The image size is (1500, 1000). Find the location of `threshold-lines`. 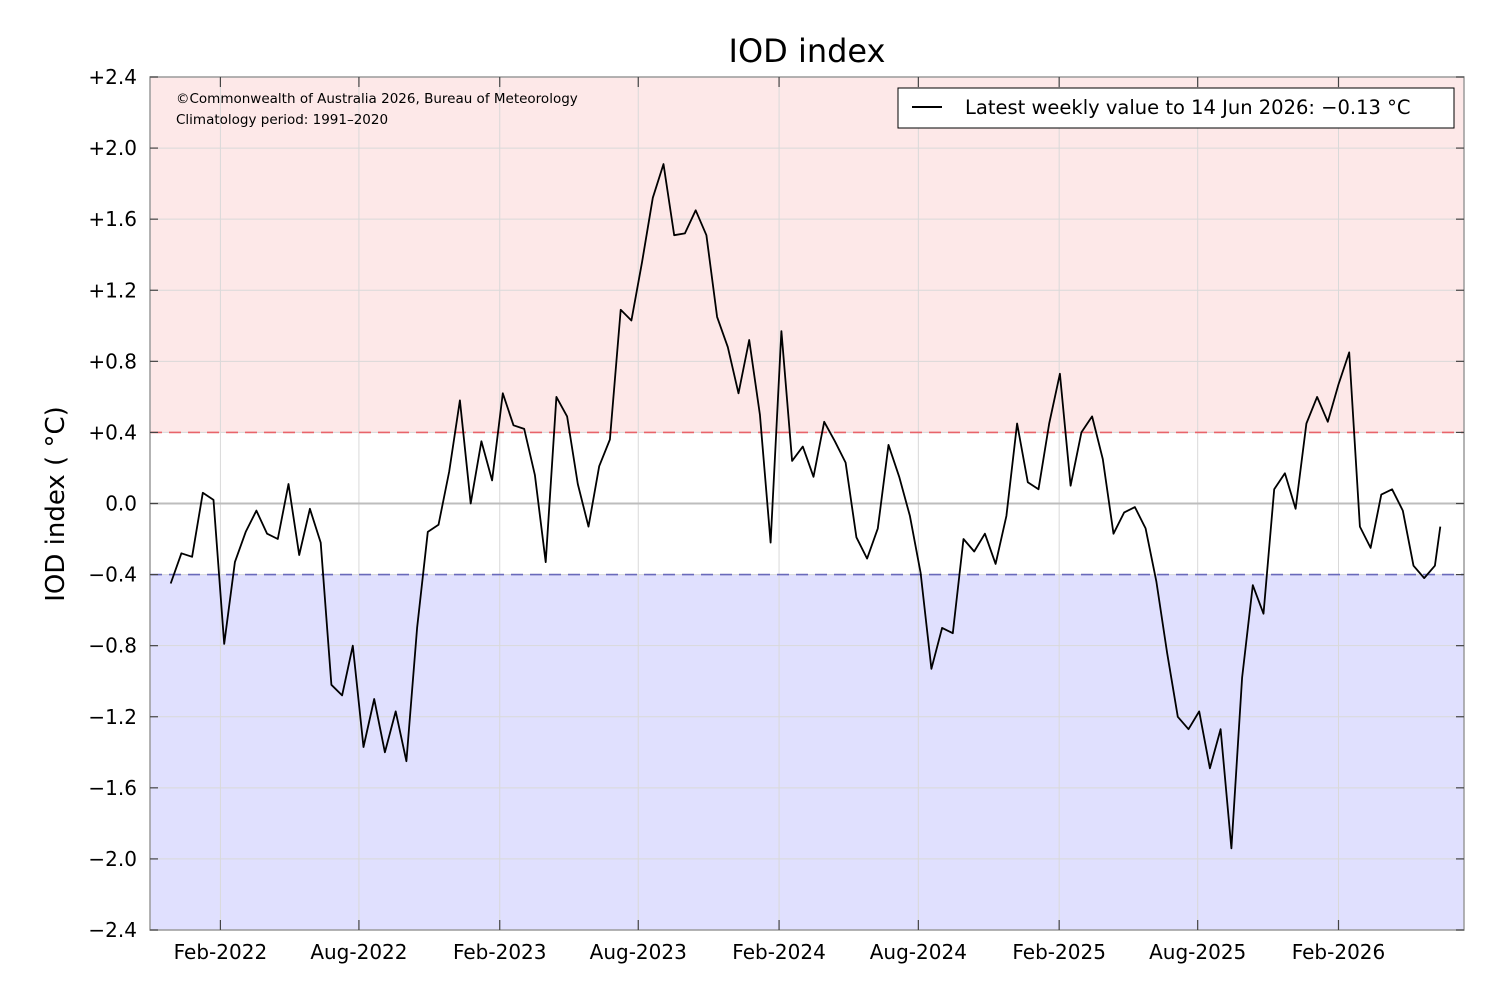

threshold-lines is located at coordinates (807, 503).